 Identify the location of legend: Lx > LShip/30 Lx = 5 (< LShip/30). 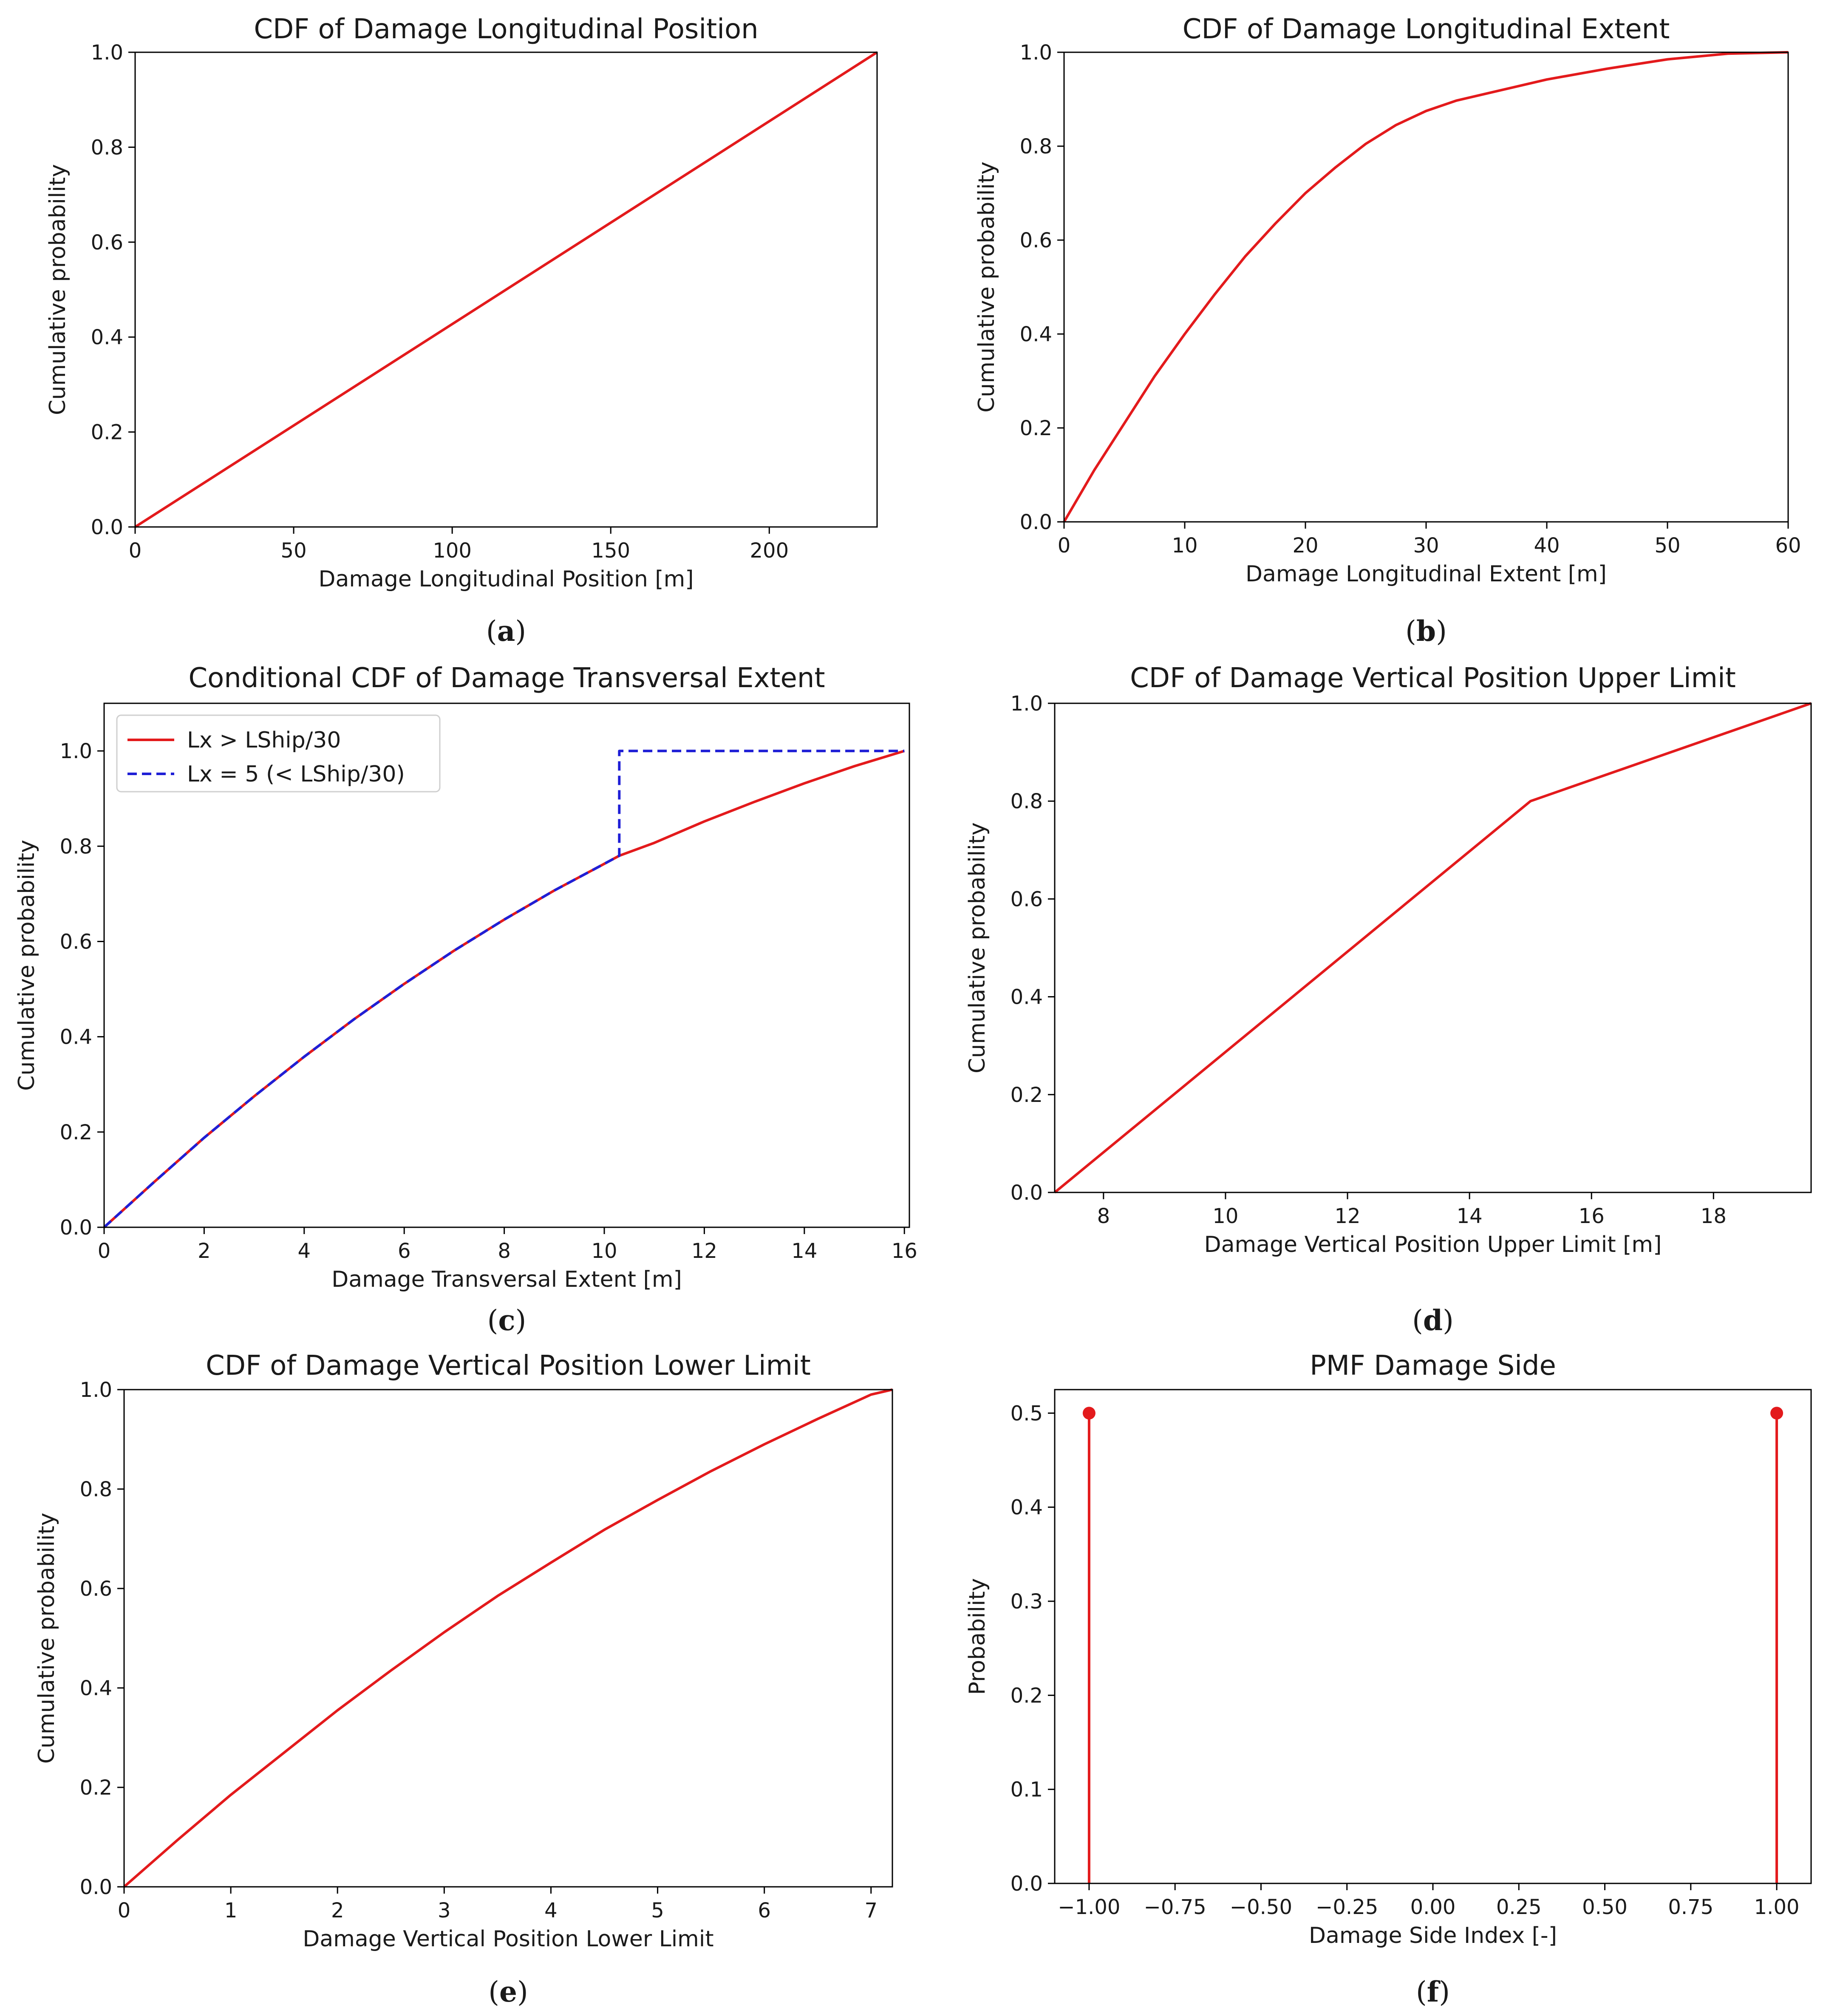
(278, 753).